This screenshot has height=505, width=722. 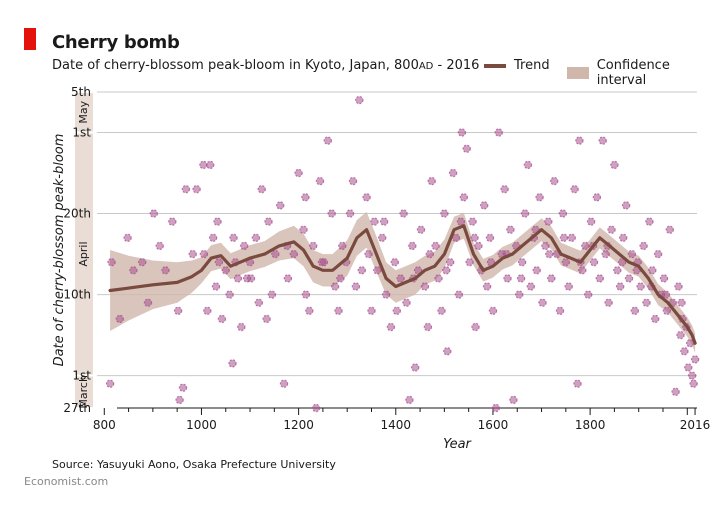 I want to click on x-tick-label: 800, so click(x=104, y=425).